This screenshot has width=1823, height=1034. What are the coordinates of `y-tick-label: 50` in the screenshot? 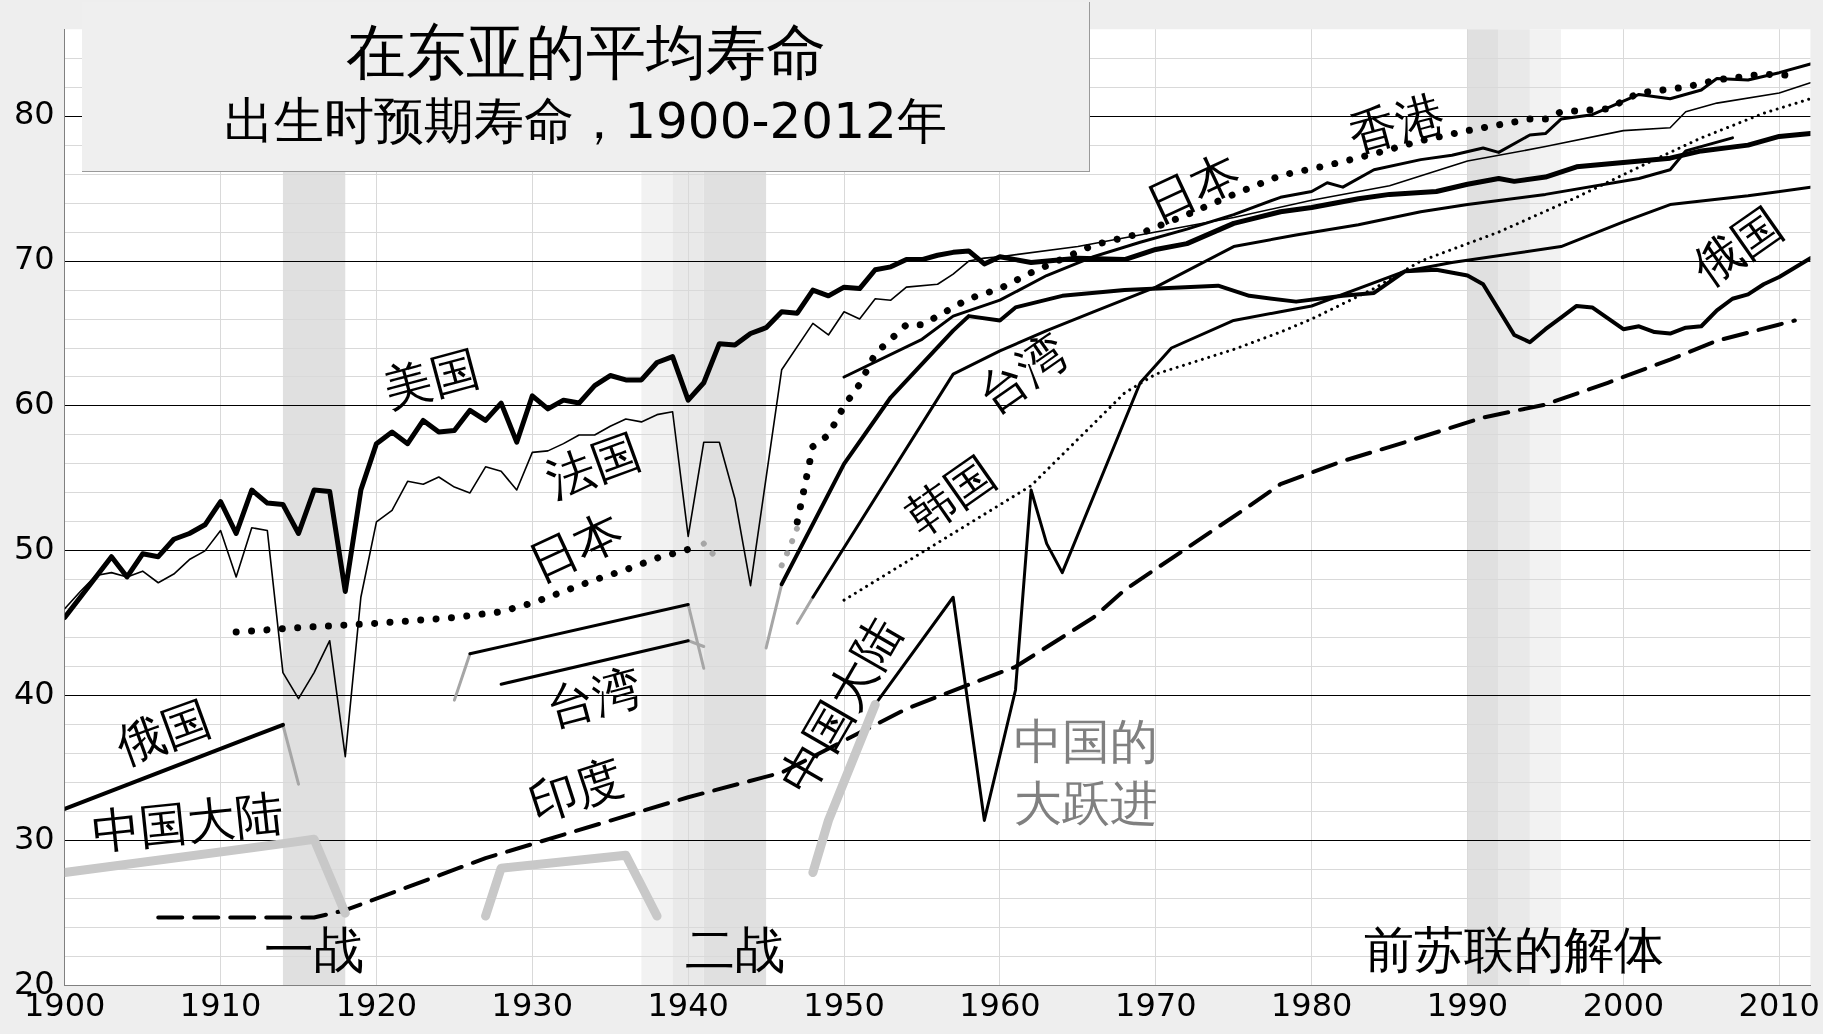 It's located at (34, 548).